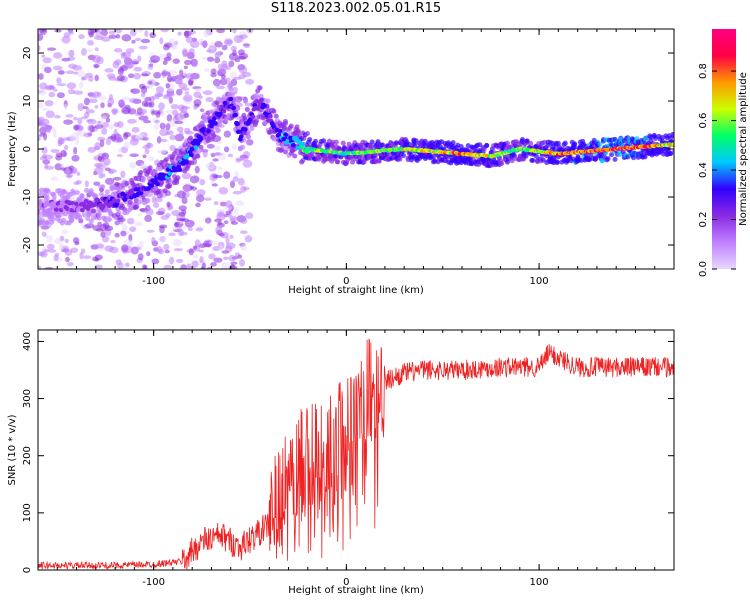  Describe the element at coordinates (703, 269) in the screenshot. I see `colorbar-tick-label: 0.0` at that location.